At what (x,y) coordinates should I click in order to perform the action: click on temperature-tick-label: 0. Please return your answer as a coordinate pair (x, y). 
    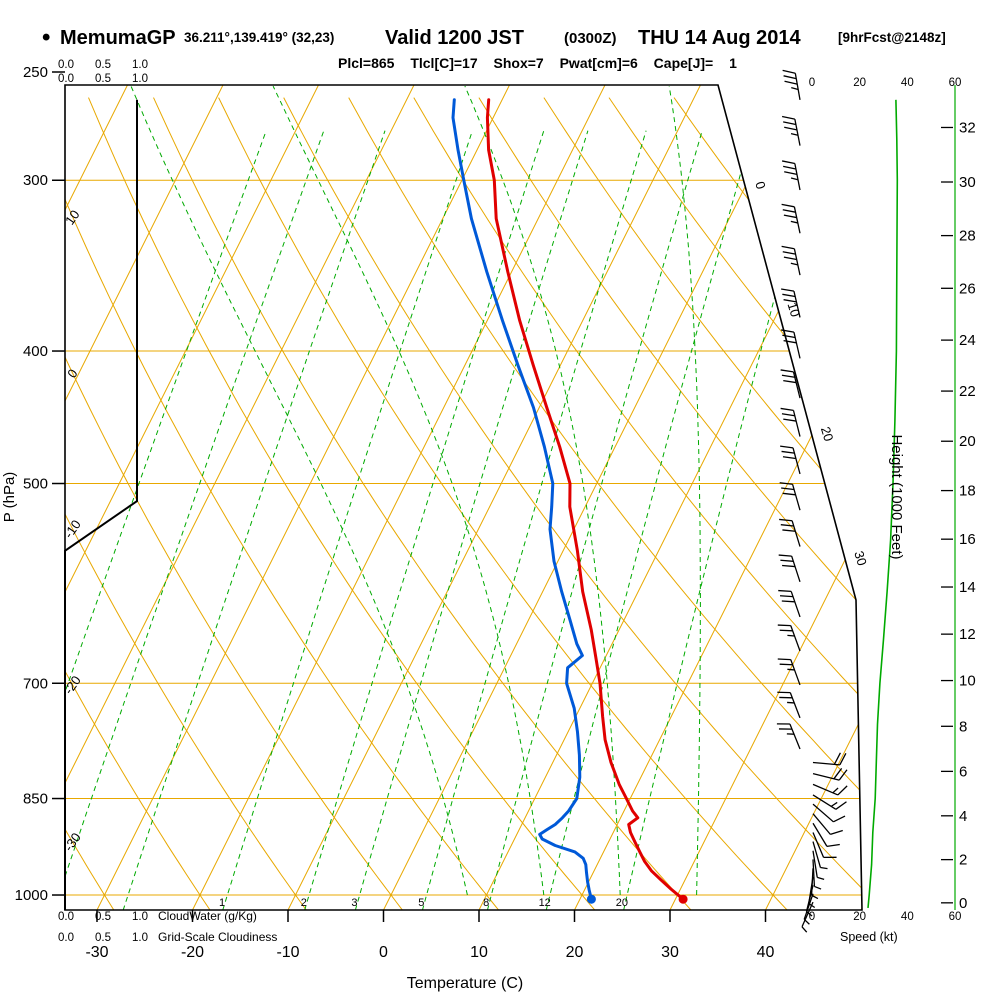
    Looking at the image, I should click on (383, 952).